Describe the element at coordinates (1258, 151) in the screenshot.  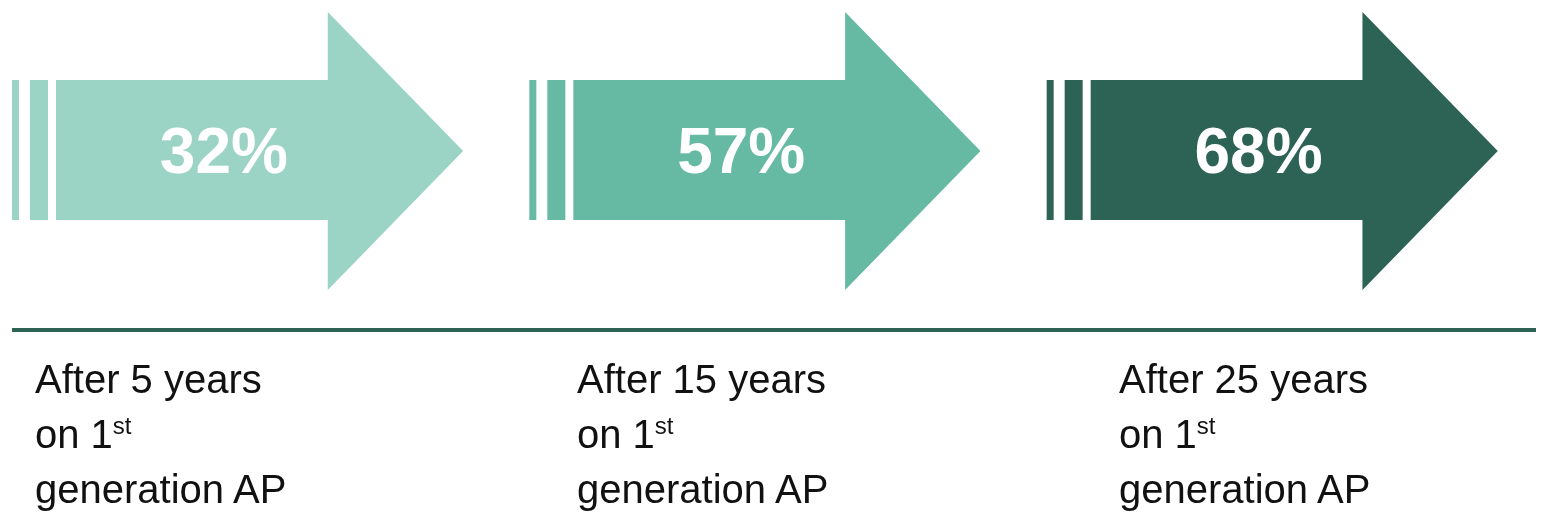
I see `data-label: 68%` at that location.